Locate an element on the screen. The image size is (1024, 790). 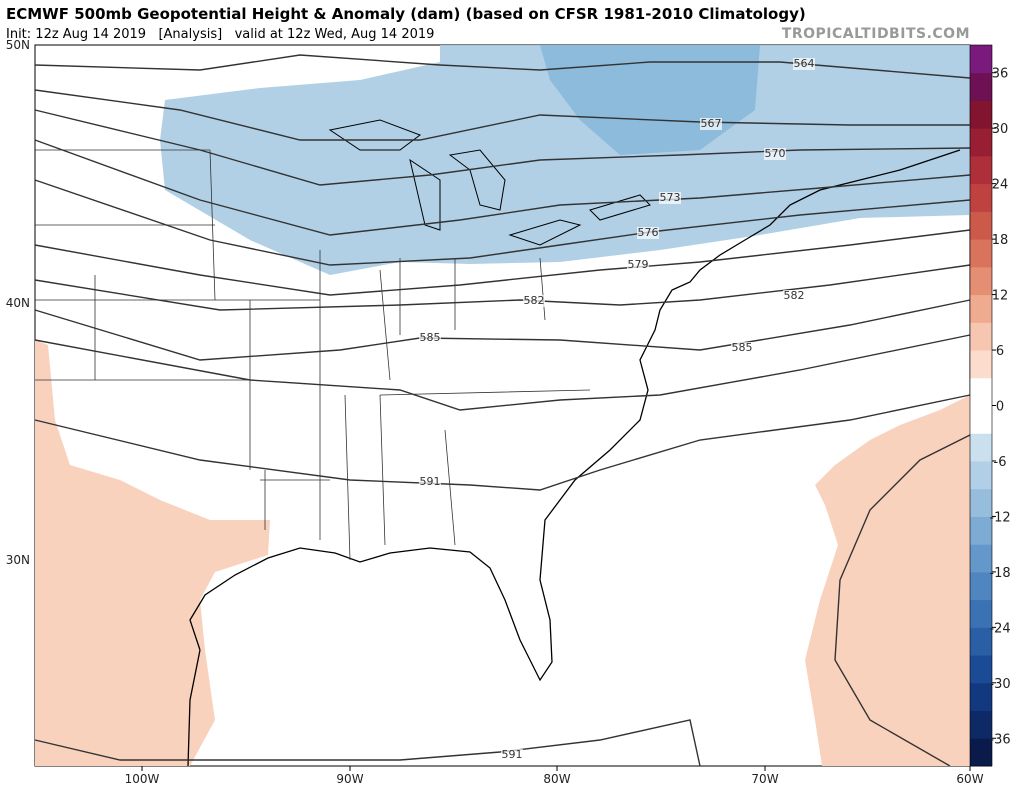
watermark: TROPICALTIDBITS.COM is located at coordinates (876, 34).